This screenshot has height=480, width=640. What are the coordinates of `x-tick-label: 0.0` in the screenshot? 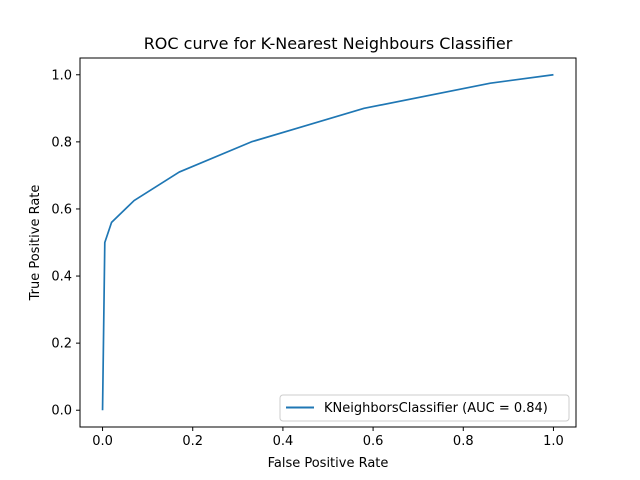 It's located at (102, 441).